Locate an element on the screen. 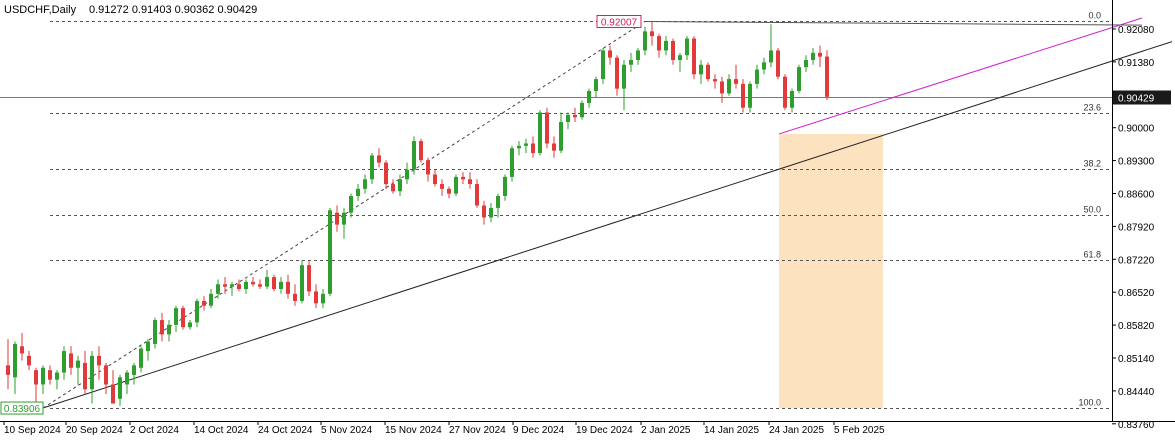 This screenshot has width=1175, height=445. low-price-label-box is located at coordinates (22, 408).